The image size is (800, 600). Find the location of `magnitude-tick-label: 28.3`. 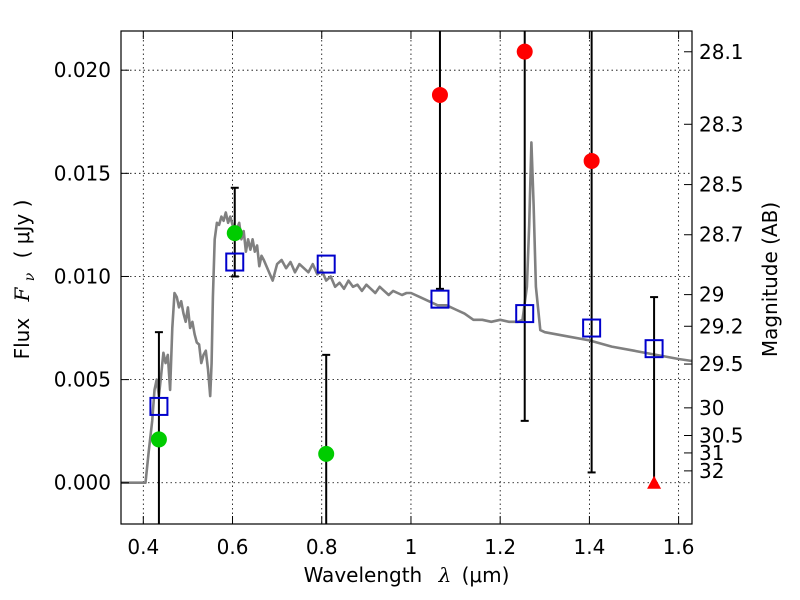

magnitude-tick-label: 28.3 is located at coordinates (721, 124).